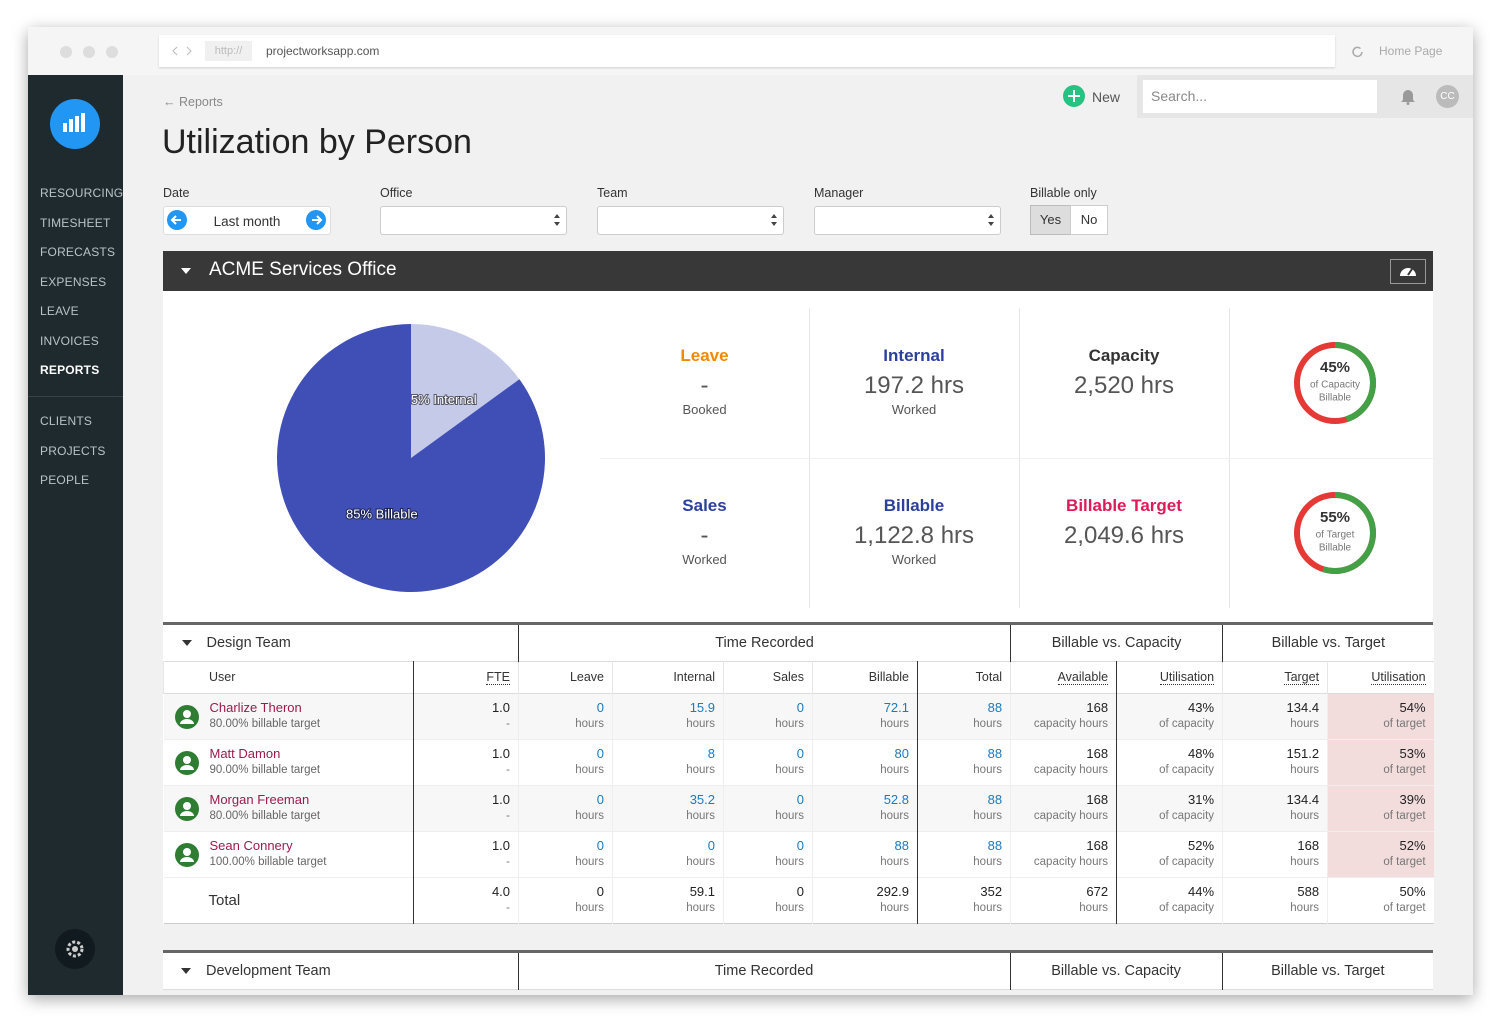 The width and height of the screenshot is (1500, 1025). I want to click on cell-sub: of capacity, so click(1187, 908).